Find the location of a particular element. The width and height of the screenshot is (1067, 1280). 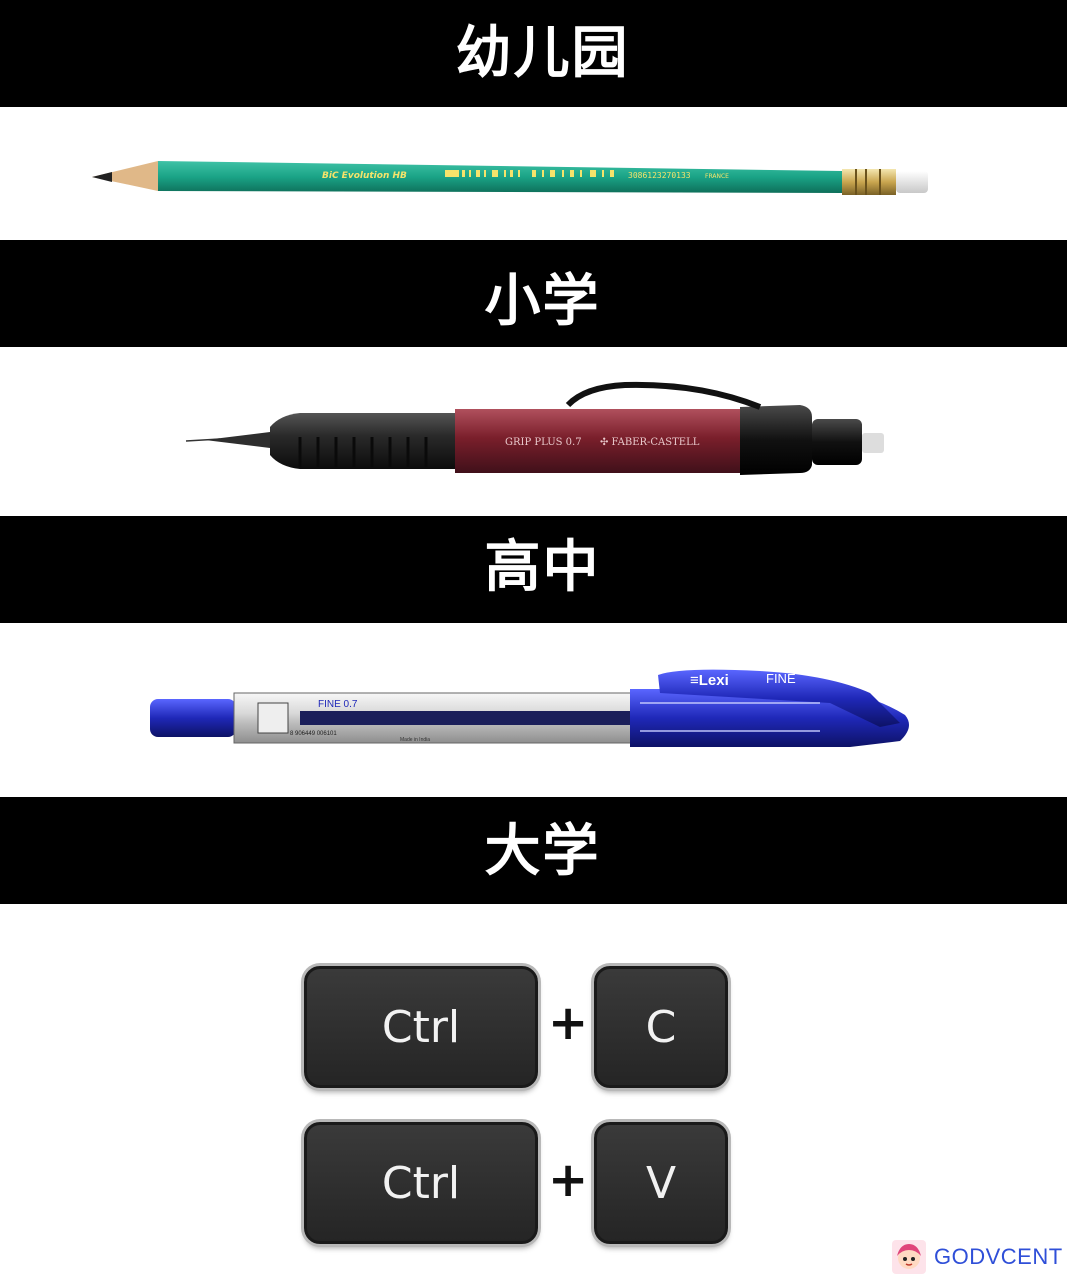

wooden-pencil-icon: BiC Evolution HB 3086123270133 FRANCE is located at coordinates (510, 178).